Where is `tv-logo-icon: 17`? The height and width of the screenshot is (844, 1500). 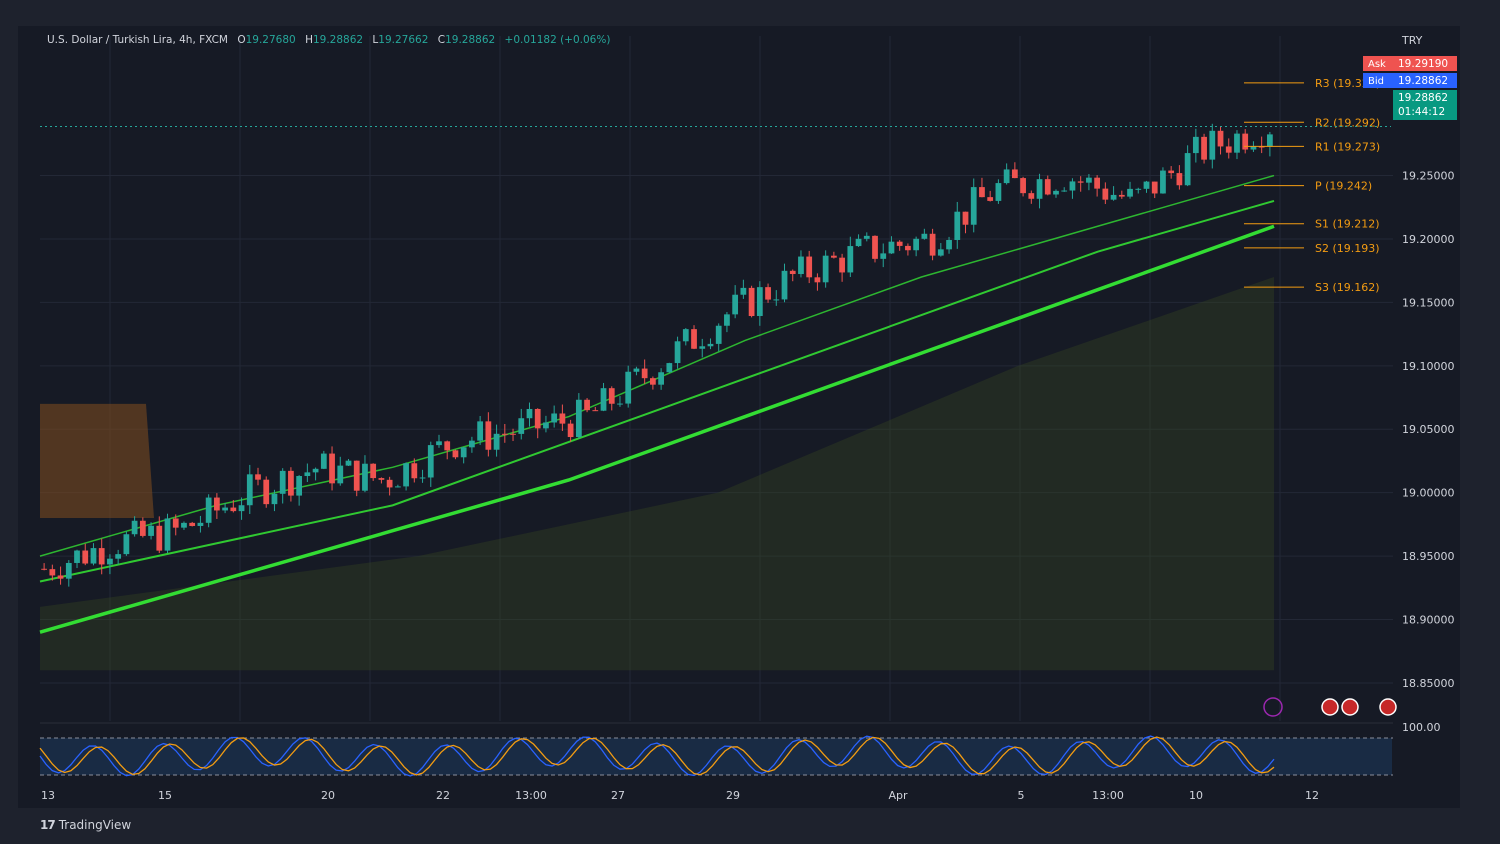 tv-logo-icon: 17 is located at coordinates (48, 825).